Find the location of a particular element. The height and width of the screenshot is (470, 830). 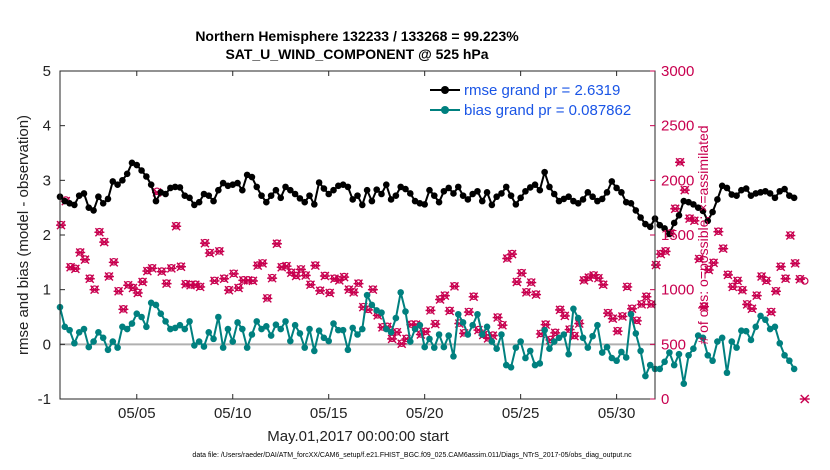

y-tick-label-left: 4 is located at coordinates (47, 126).